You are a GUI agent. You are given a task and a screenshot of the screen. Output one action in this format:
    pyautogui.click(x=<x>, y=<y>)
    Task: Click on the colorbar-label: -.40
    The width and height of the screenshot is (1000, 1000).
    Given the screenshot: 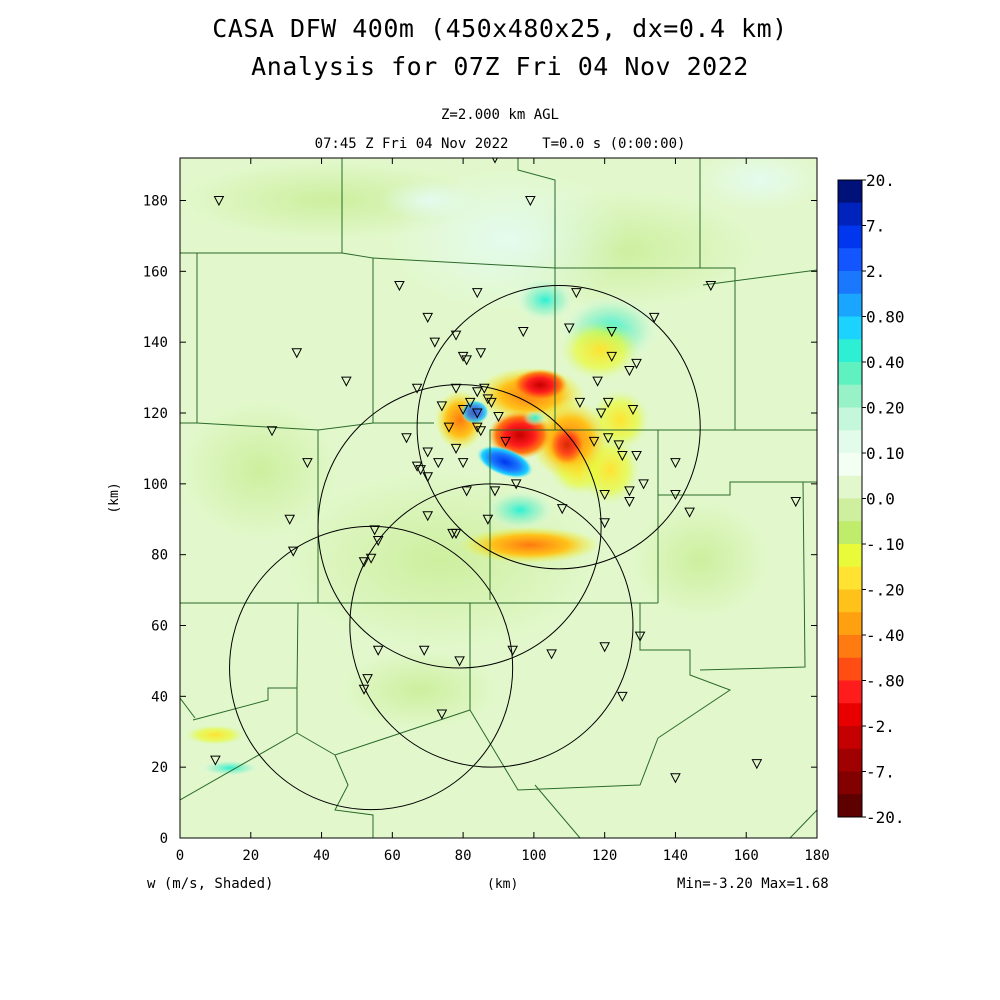 What is the action you would take?
    pyautogui.click(x=885, y=635)
    